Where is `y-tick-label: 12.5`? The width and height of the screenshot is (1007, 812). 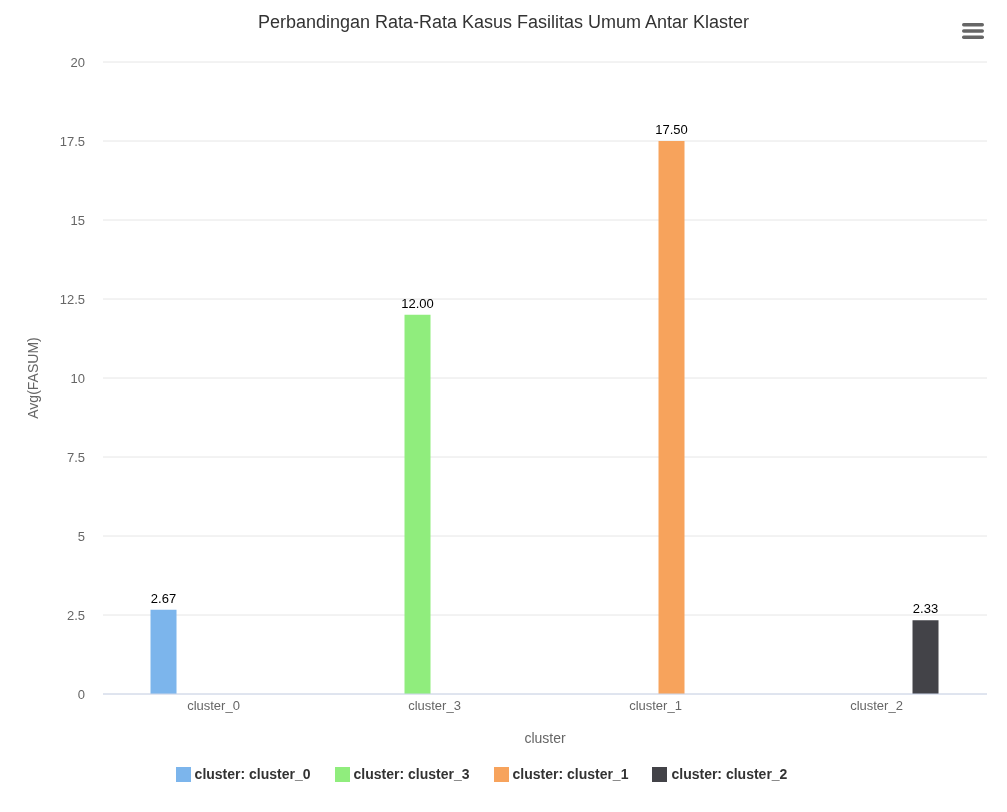 y-tick-label: 12.5 is located at coordinates (72, 299).